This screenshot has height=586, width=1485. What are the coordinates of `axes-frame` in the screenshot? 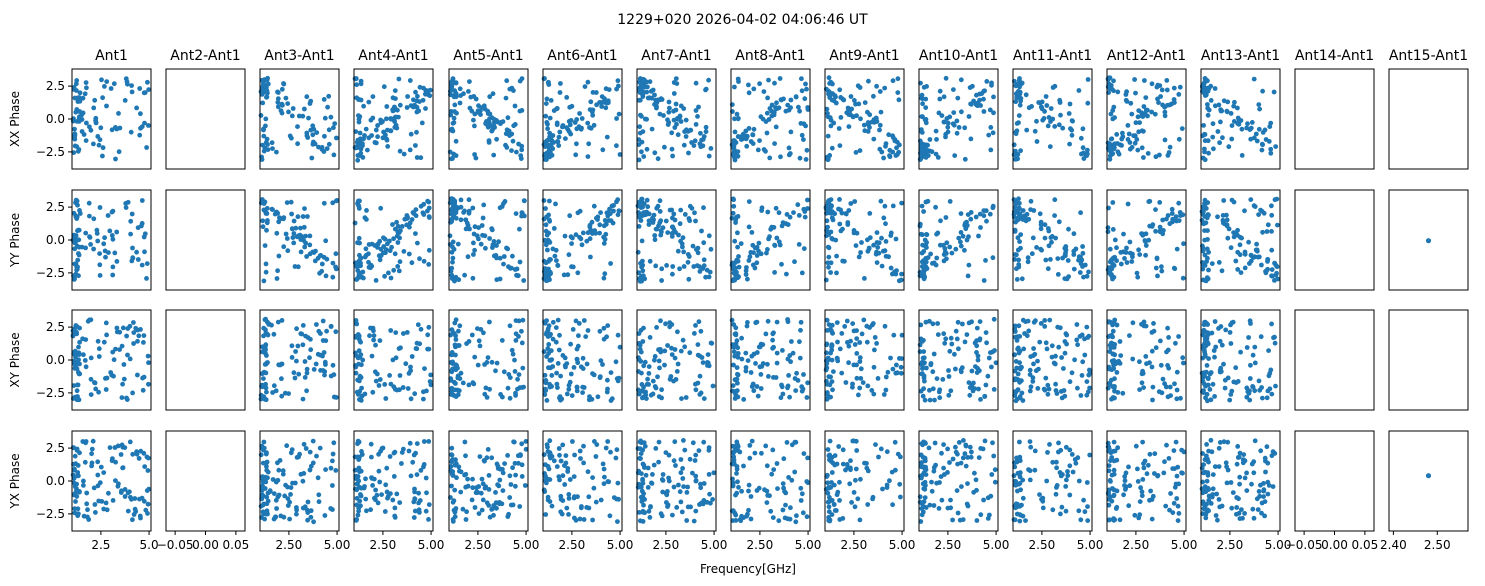 It's located at (1334, 240).